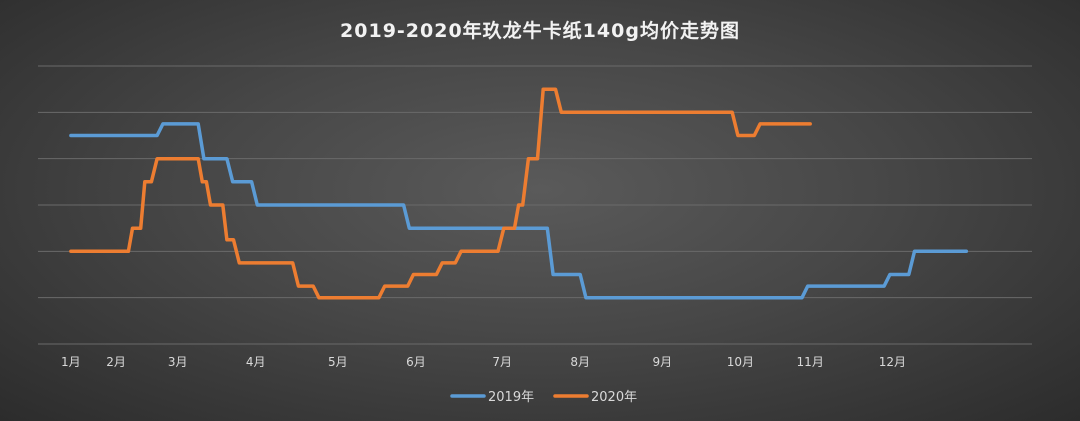 The width and height of the screenshot is (1080, 421). I want to click on x-tick-label: 6月, so click(416, 362).